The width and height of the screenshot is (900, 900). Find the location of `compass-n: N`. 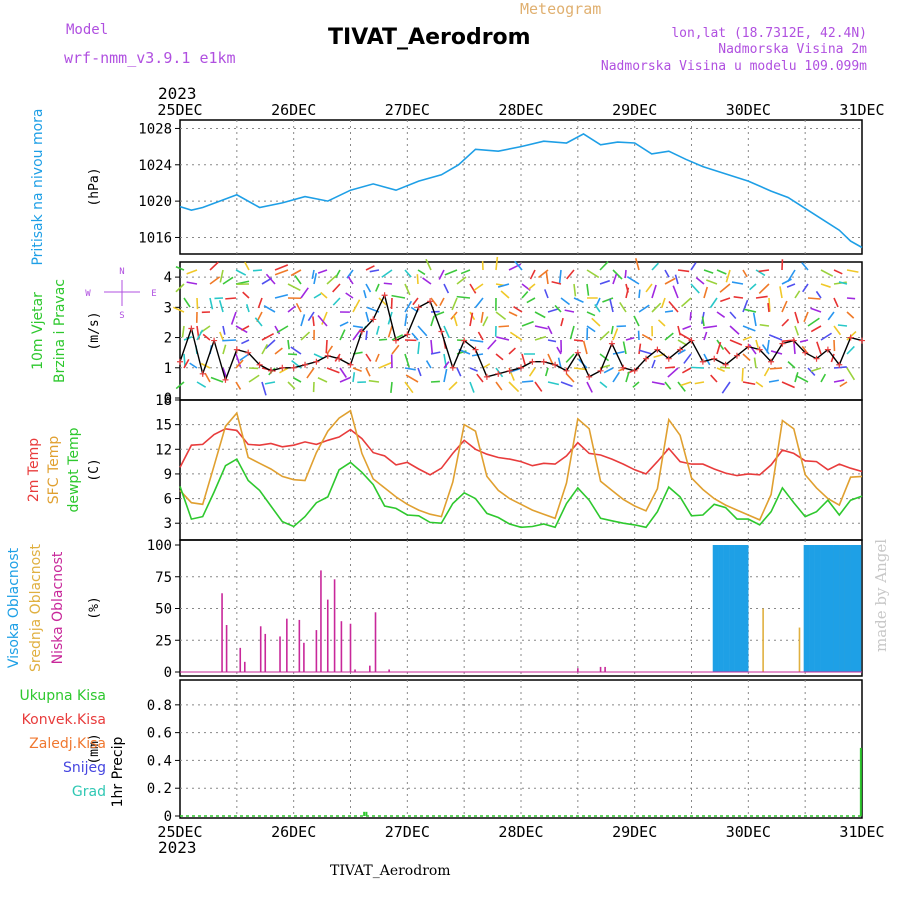

compass-n: N is located at coordinates (121, 272).